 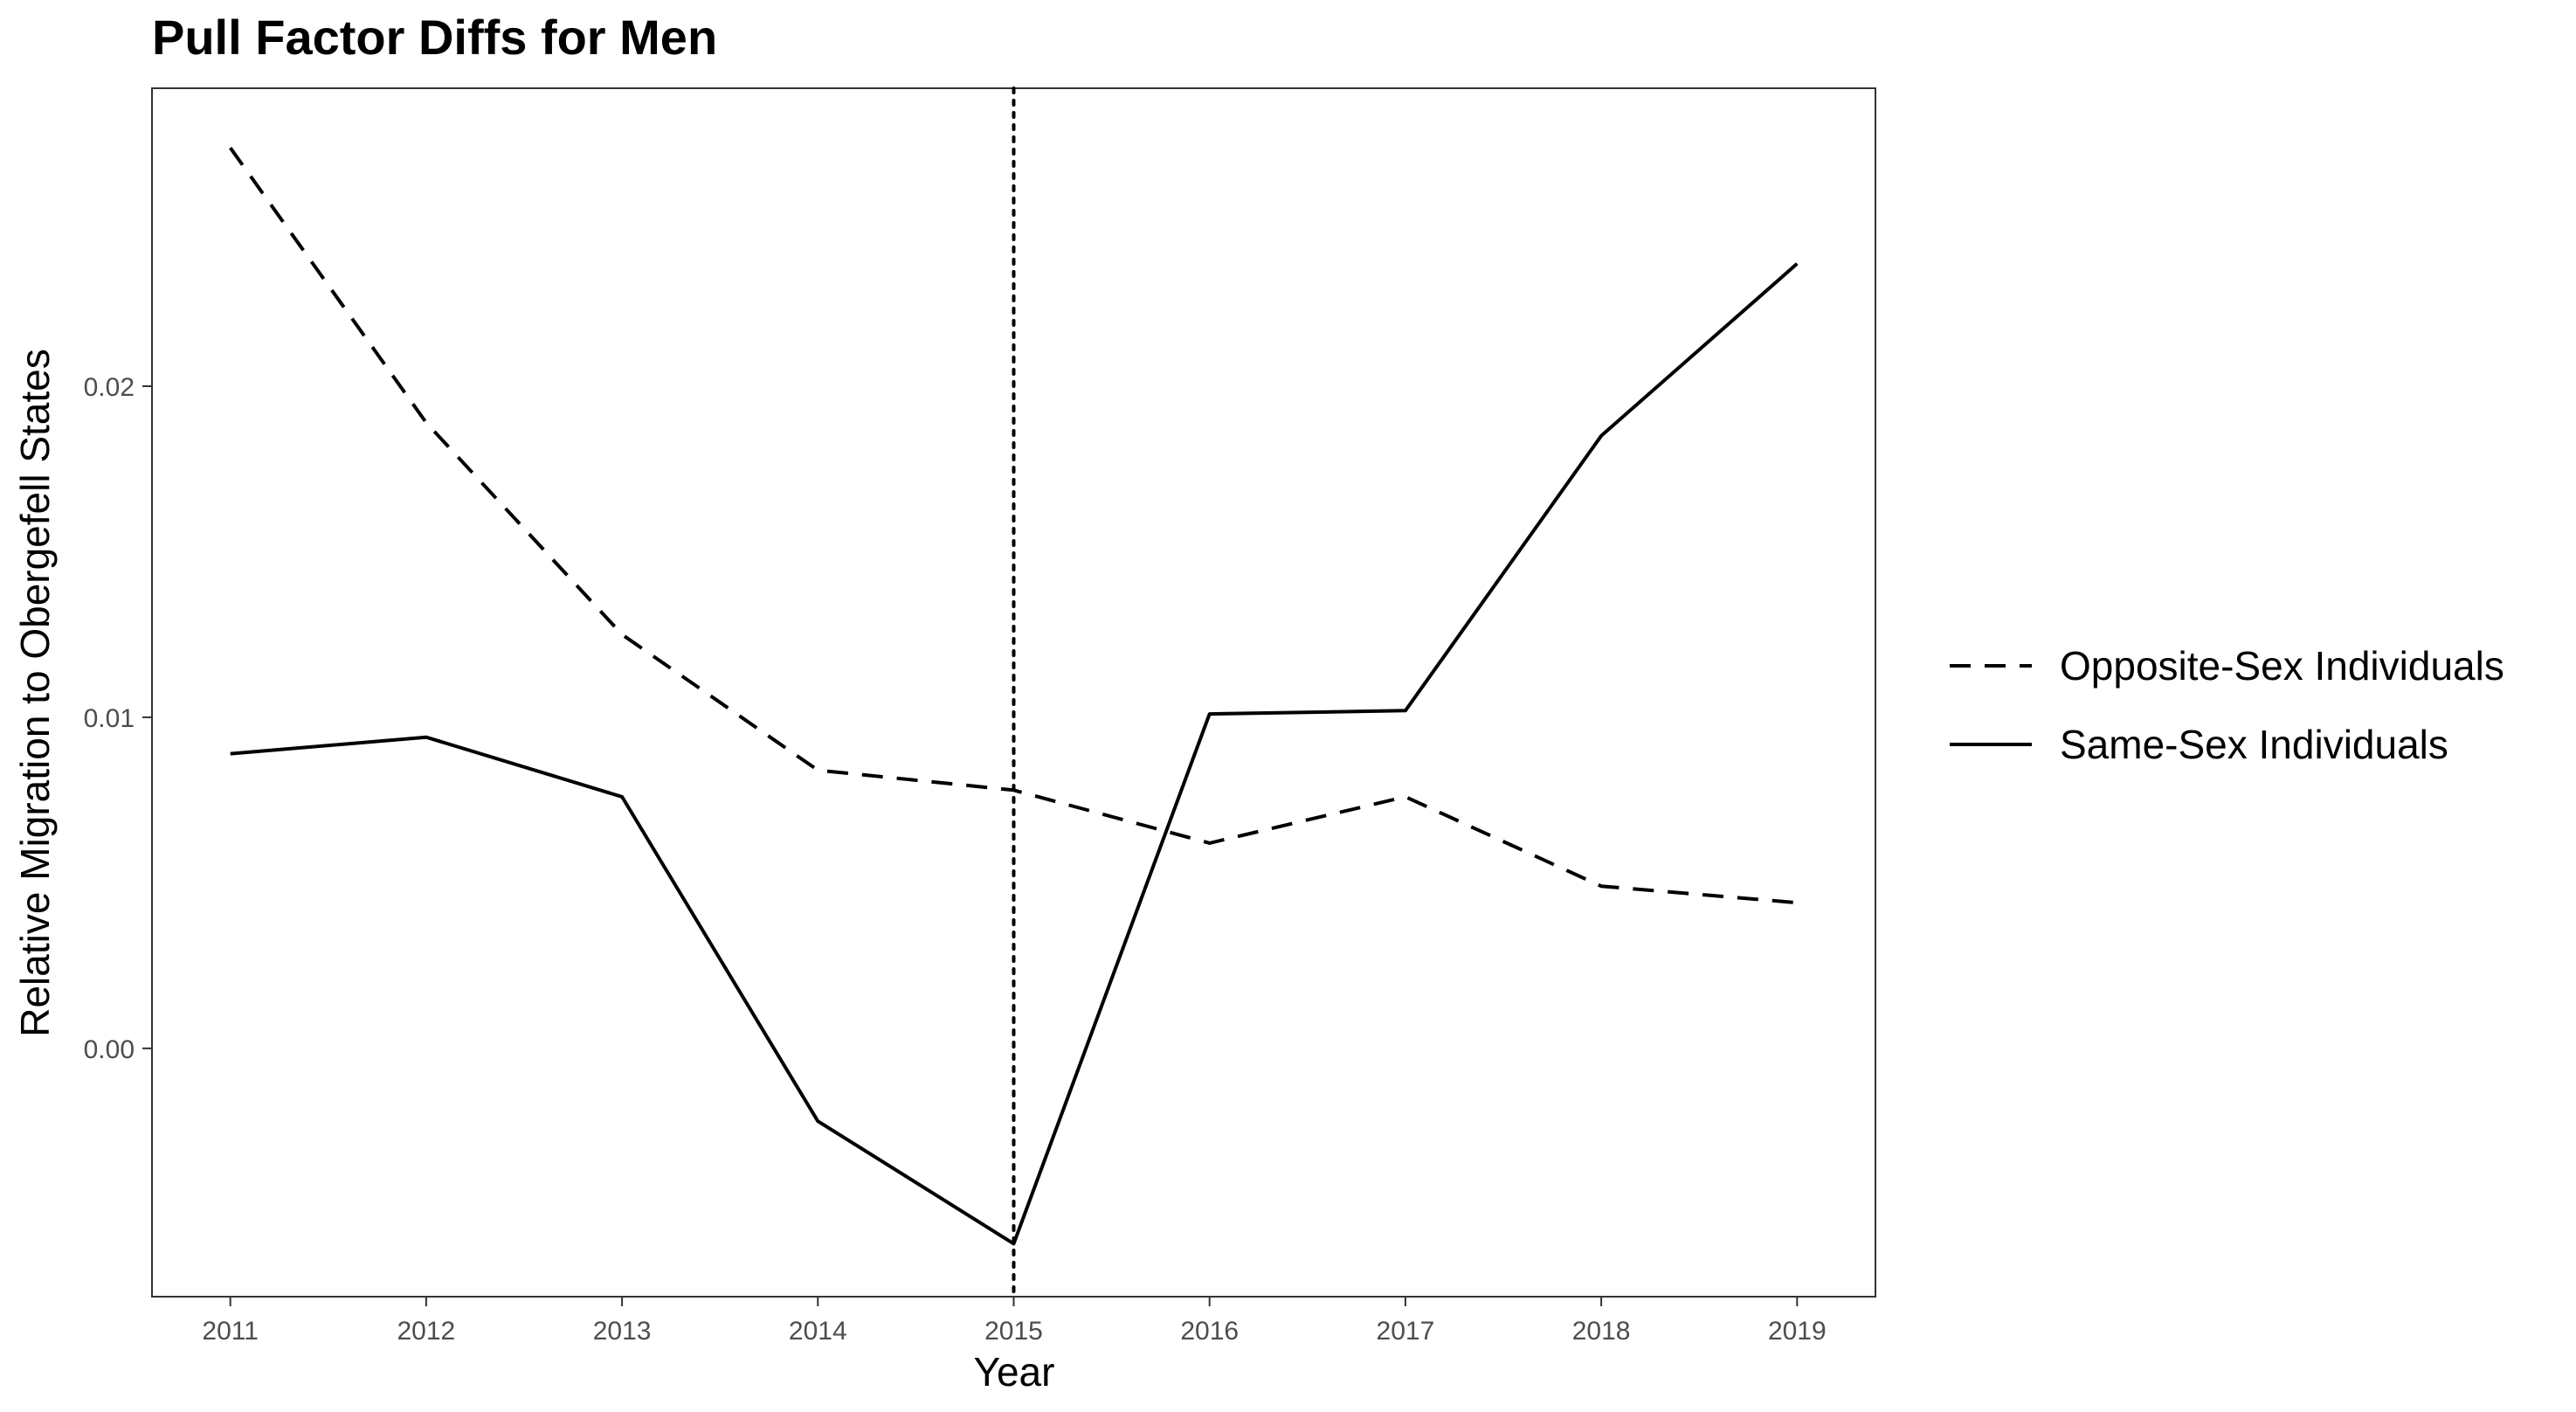 I want to click on x-tick-label: 2013, so click(x=622, y=1331).